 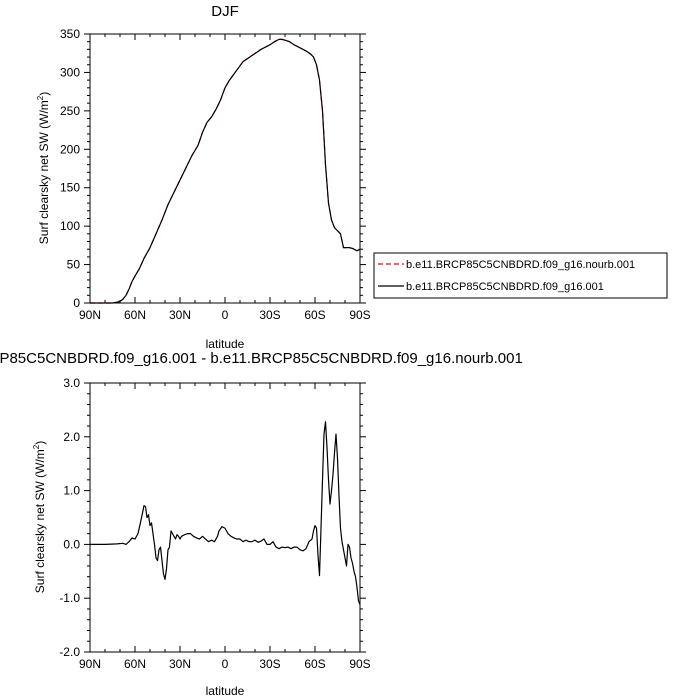 I want to click on panel-bottom-y-axis-label-main: Surf clearsky net SW (W/m, so click(x=40, y=521).